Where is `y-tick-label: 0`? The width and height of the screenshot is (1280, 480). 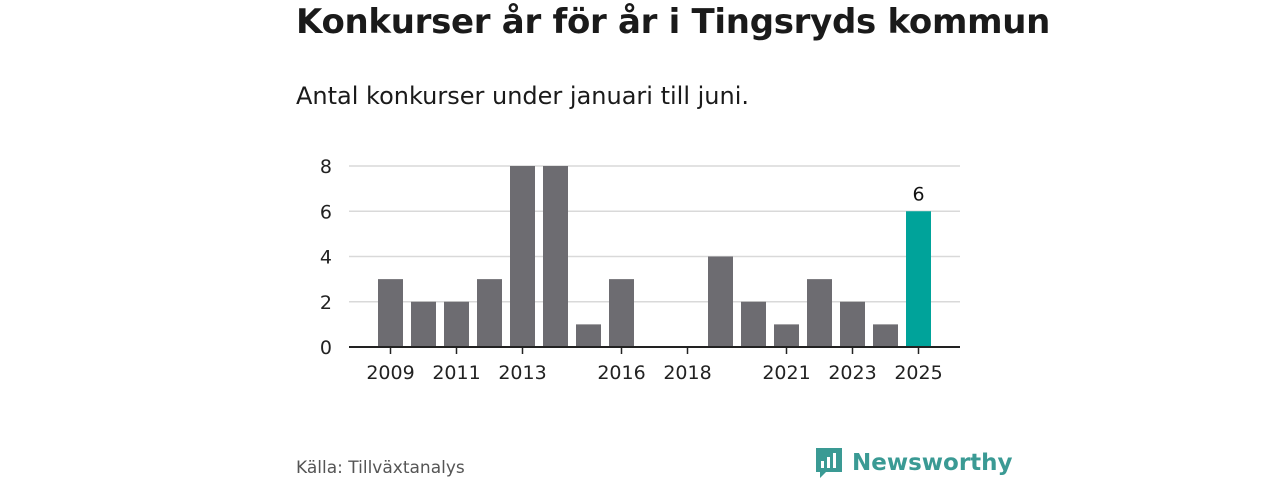
y-tick-label: 0 is located at coordinates (326, 348).